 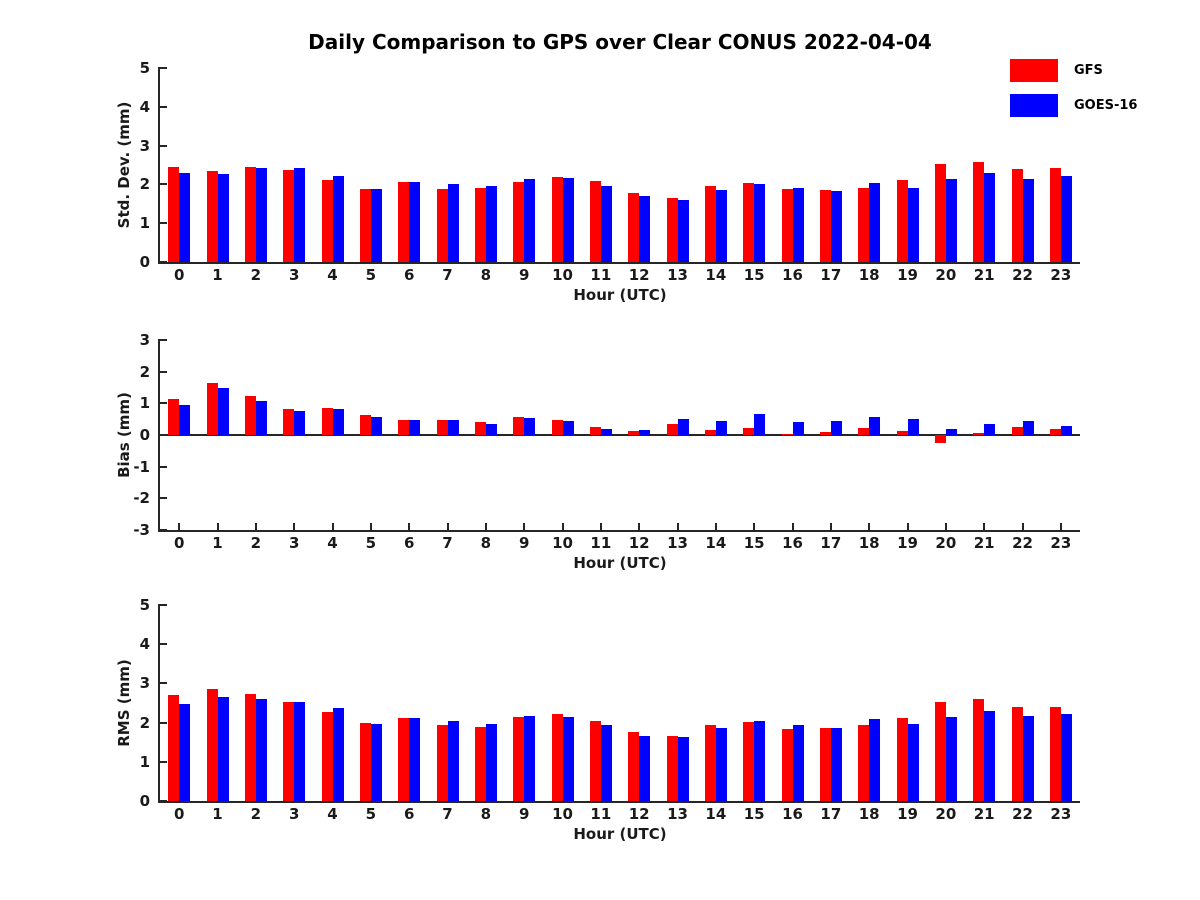 What do you see at coordinates (144, 106) in the screenshot?
I see `y-tick-label: 4` at bounding box center [144, 106].